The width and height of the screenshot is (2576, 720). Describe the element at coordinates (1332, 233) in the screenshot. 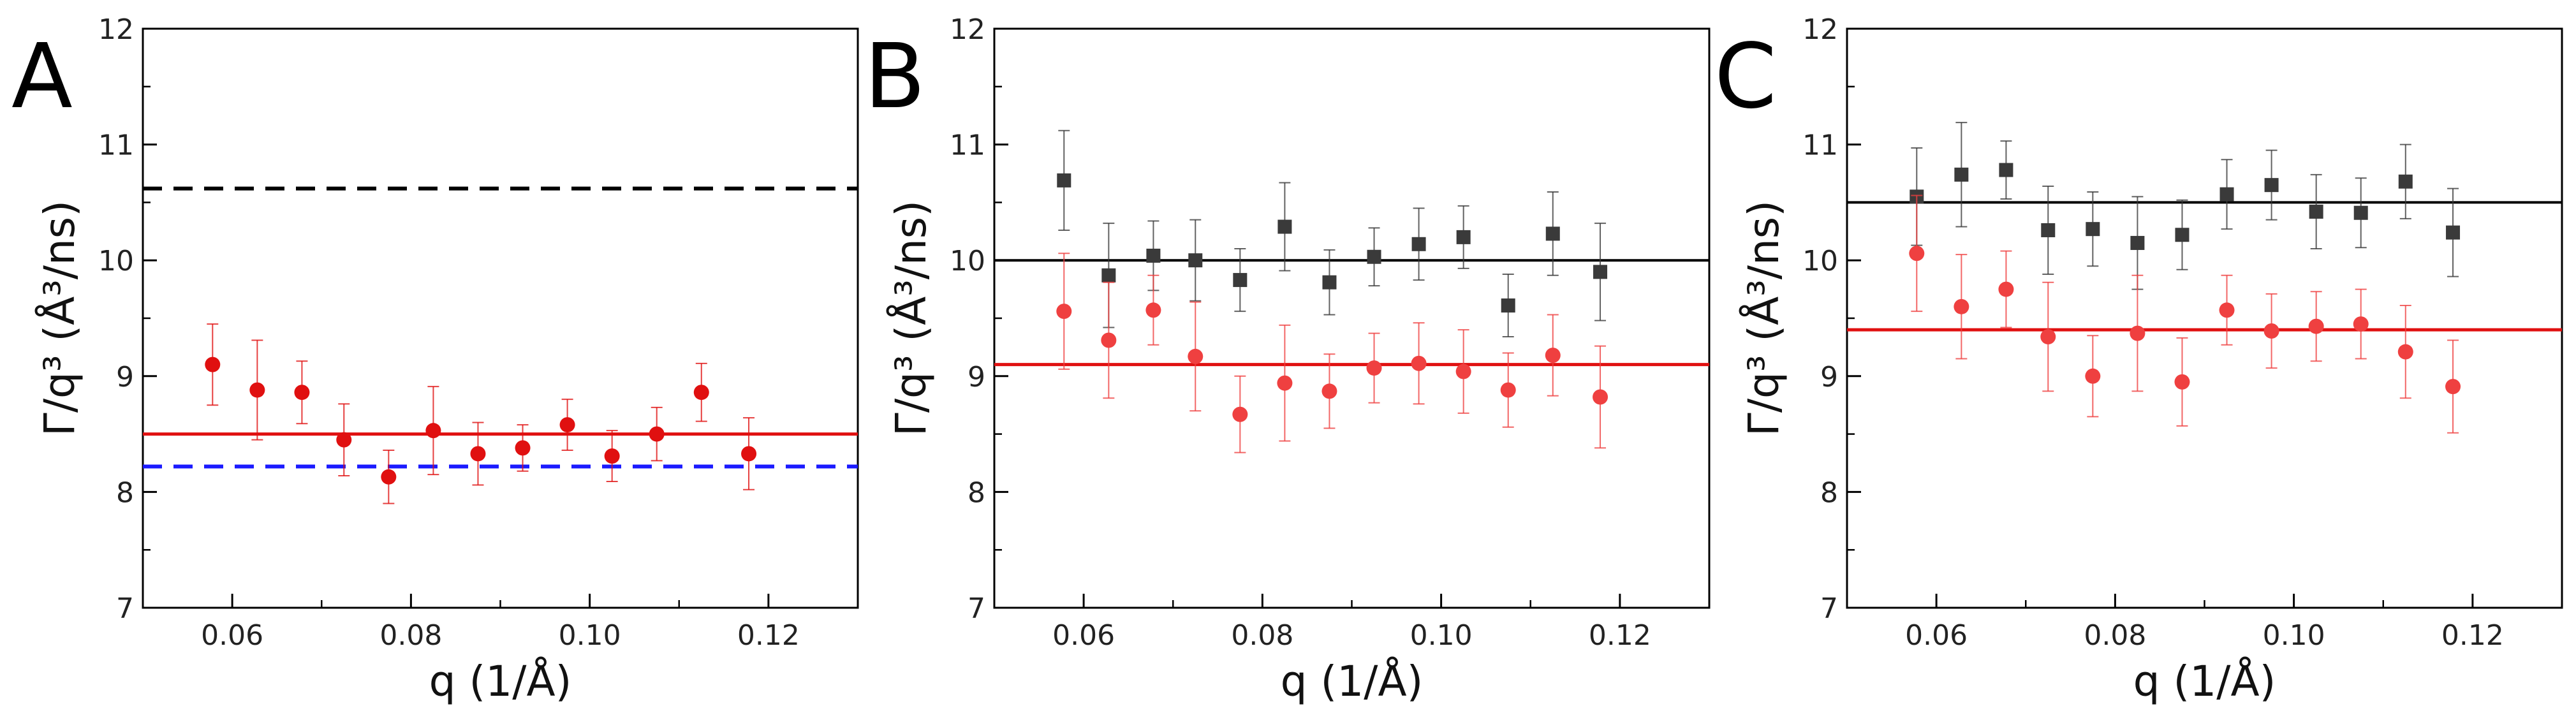

I see `series-black` at that location.